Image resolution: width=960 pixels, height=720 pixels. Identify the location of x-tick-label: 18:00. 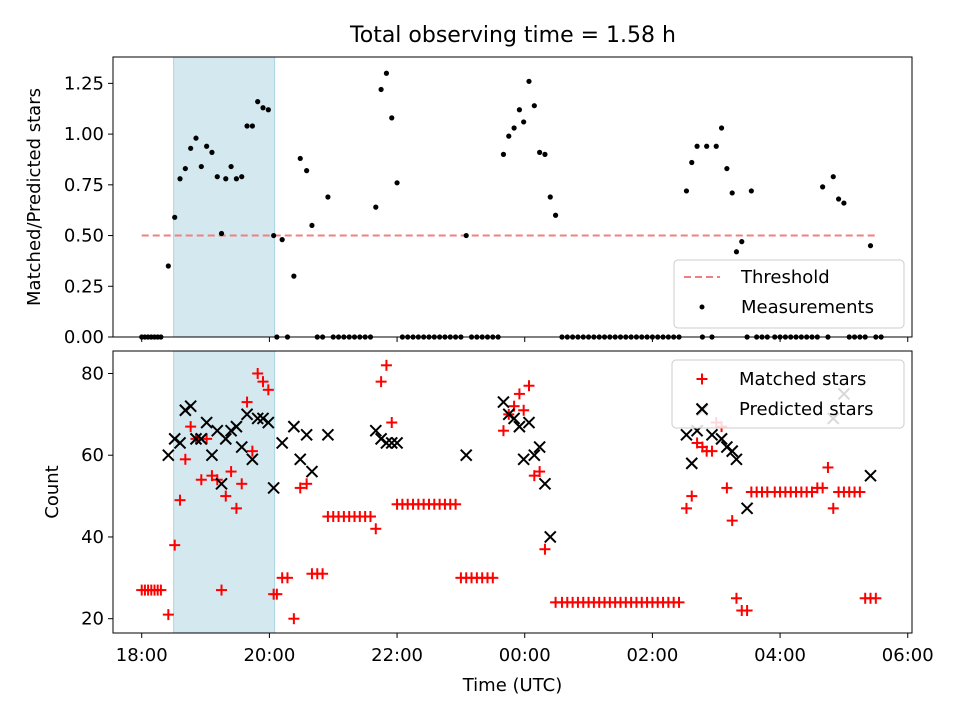
(142, 655).